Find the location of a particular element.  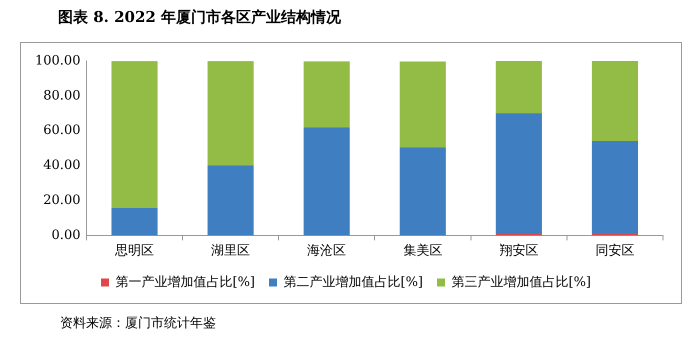

text: 资料来源：厦门市统计年鉴 is located at coordinates (138, 323).